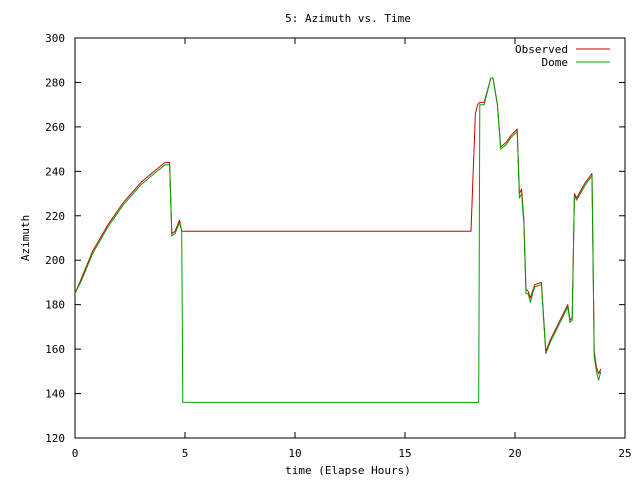 This screenshot has width=640, height=480. I want to click on x-tick-label: 25, so click(624, 453).